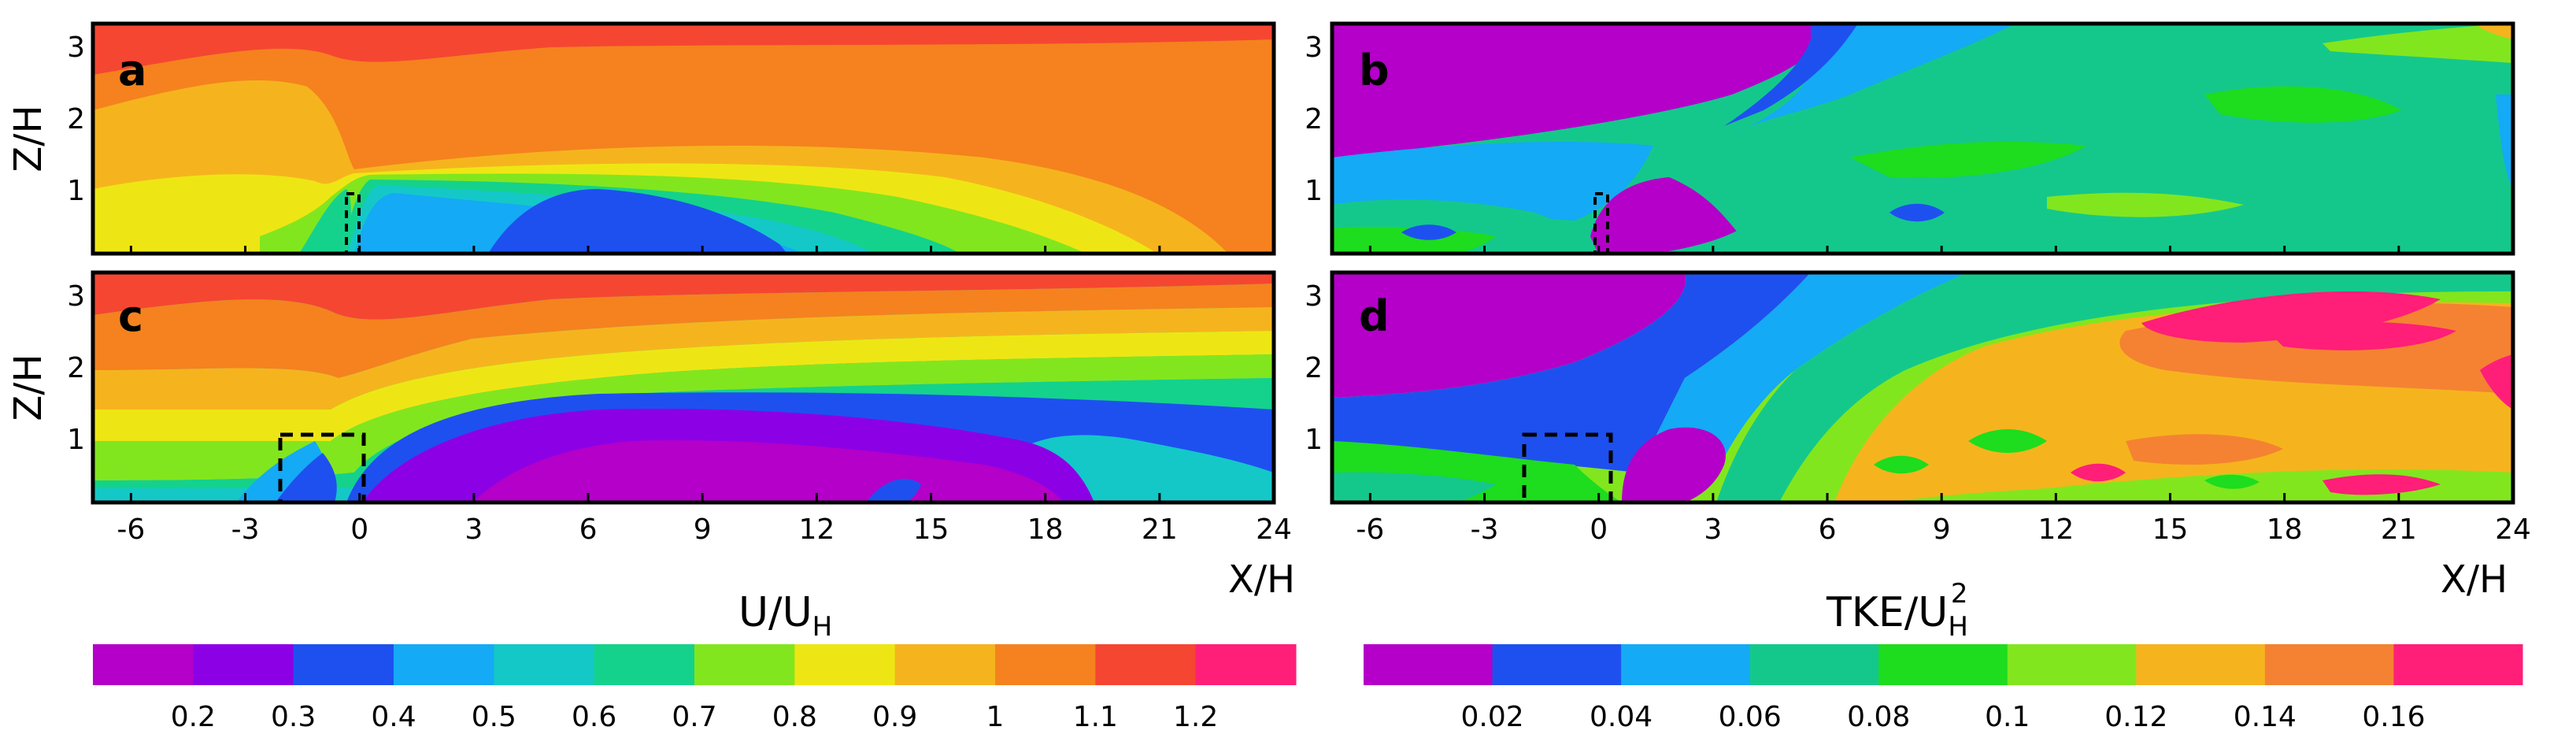 The height and width of the screenshot is (734, 2576). I want to click on x-tick-label: -6, so click(131, 530).